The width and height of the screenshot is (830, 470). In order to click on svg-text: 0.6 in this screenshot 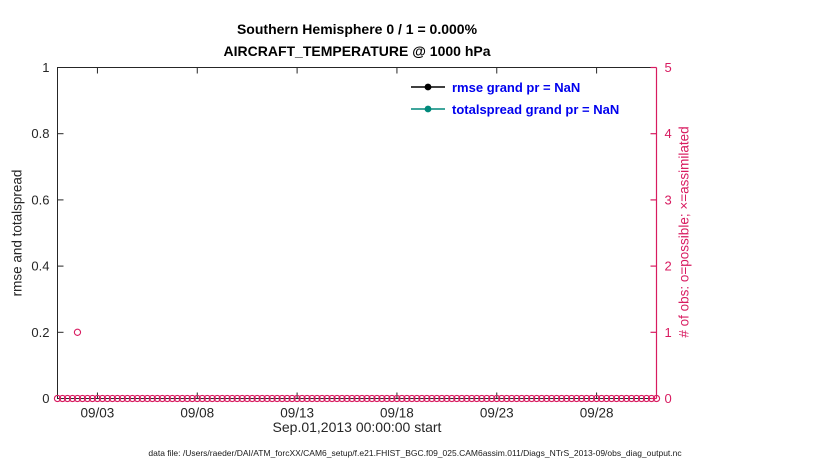, I will do `click(40, 199)`.